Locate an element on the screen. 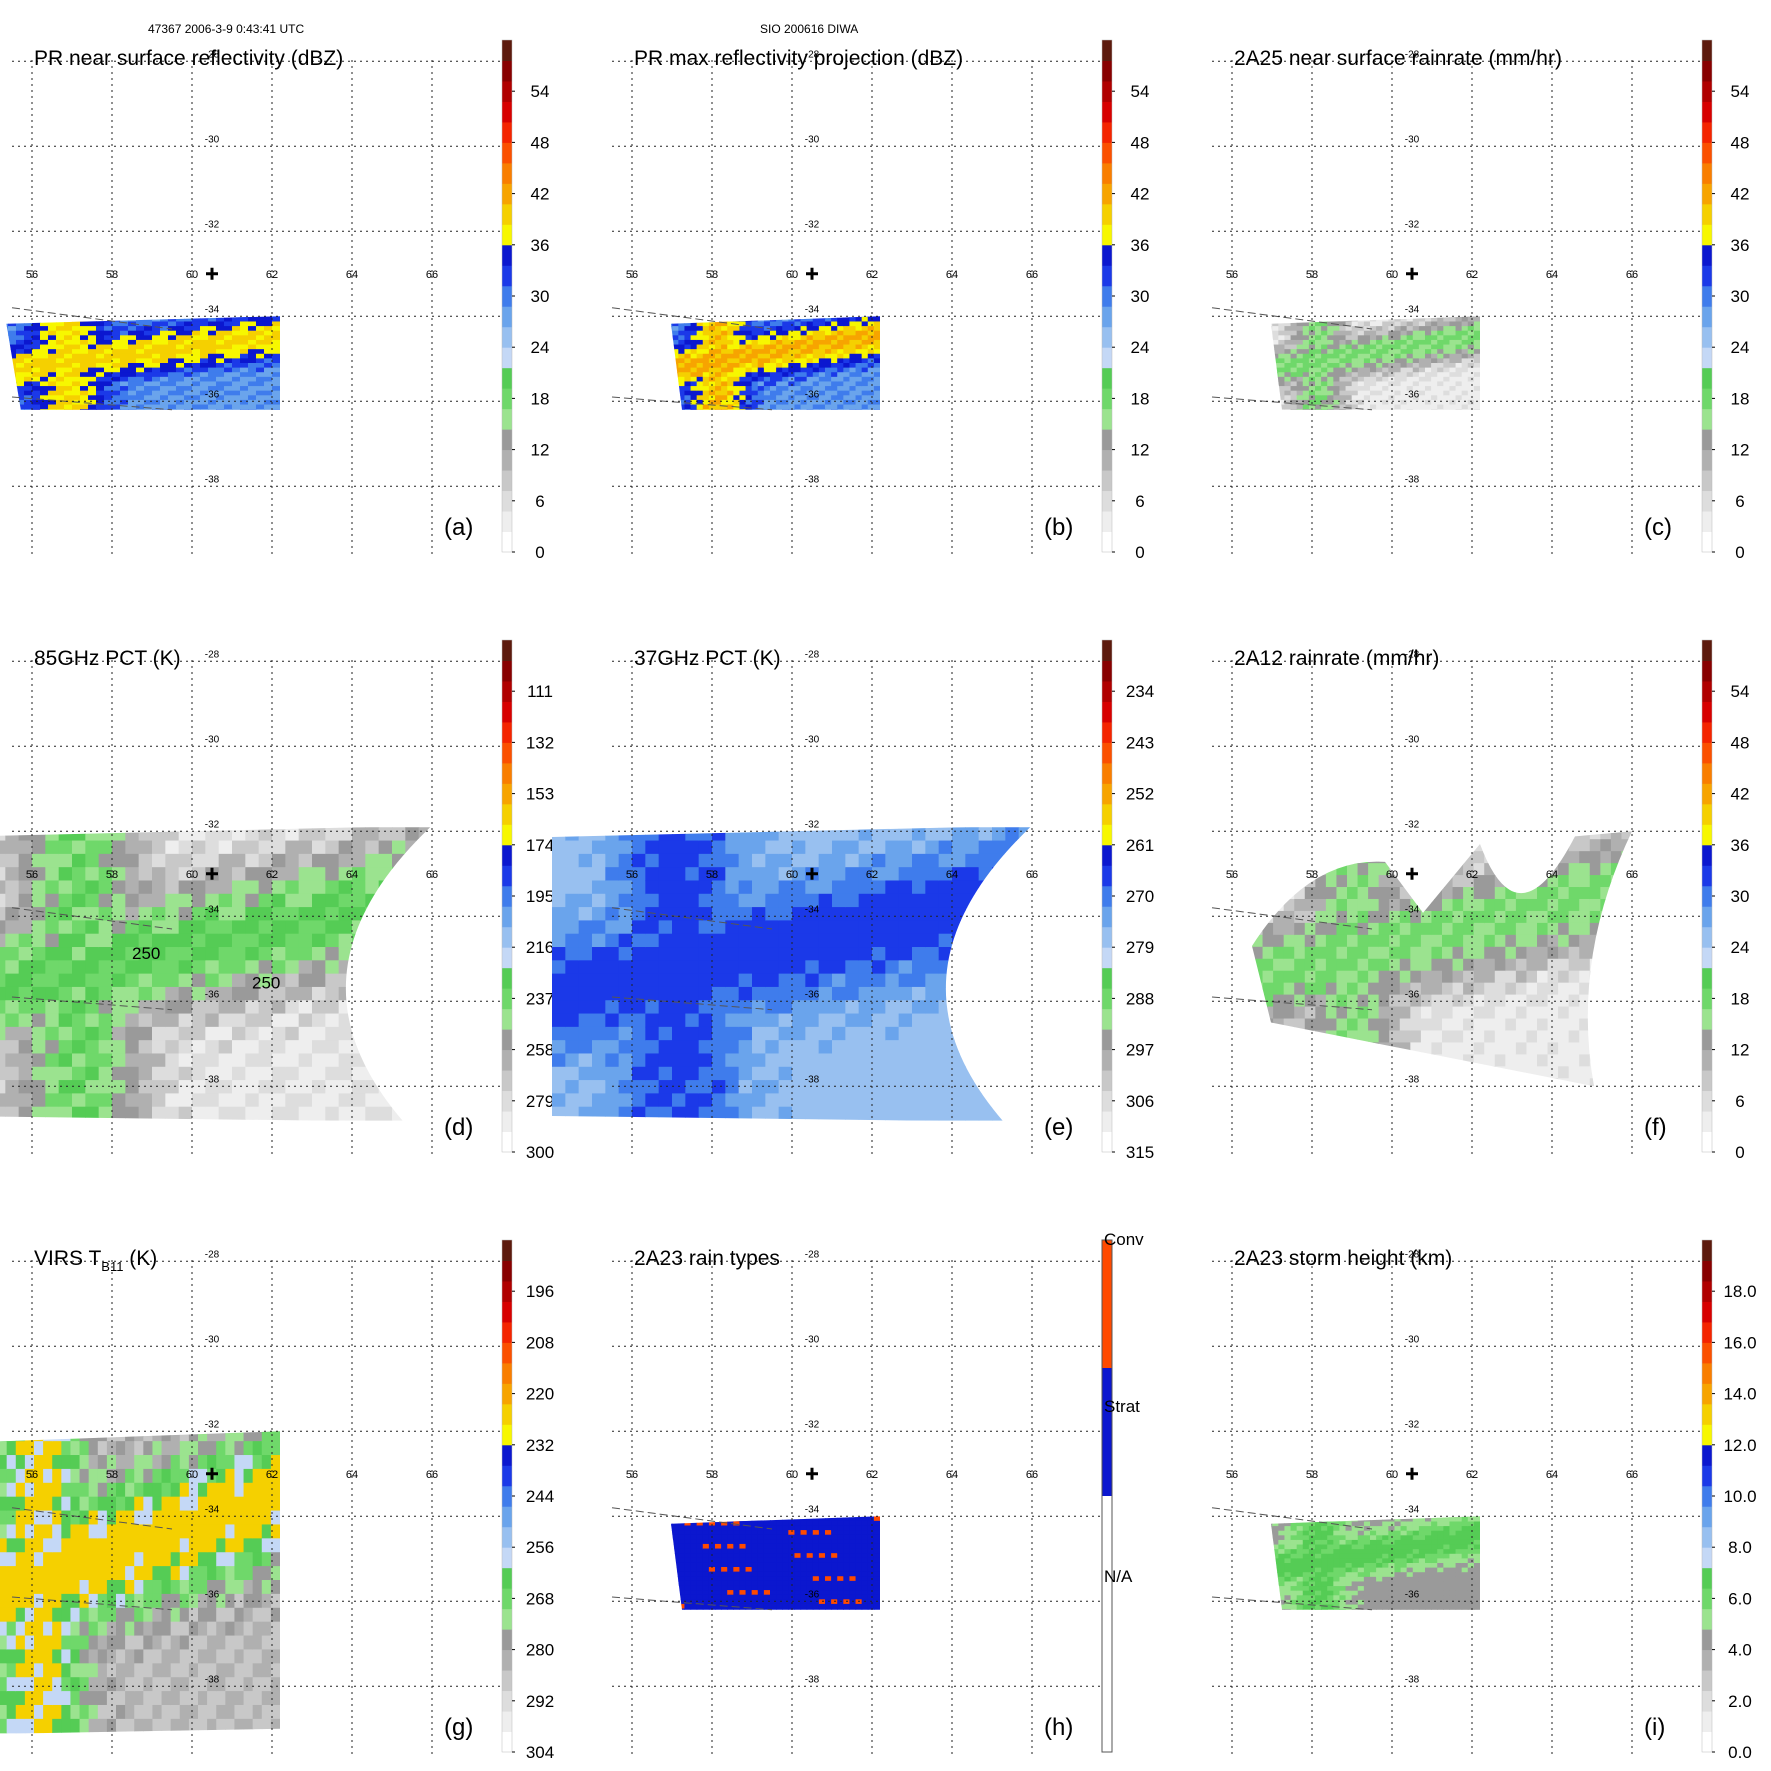 The width and height of the screenshot is (1771, 1771). title-tail: (K) is located at coordinates (140, 1258).